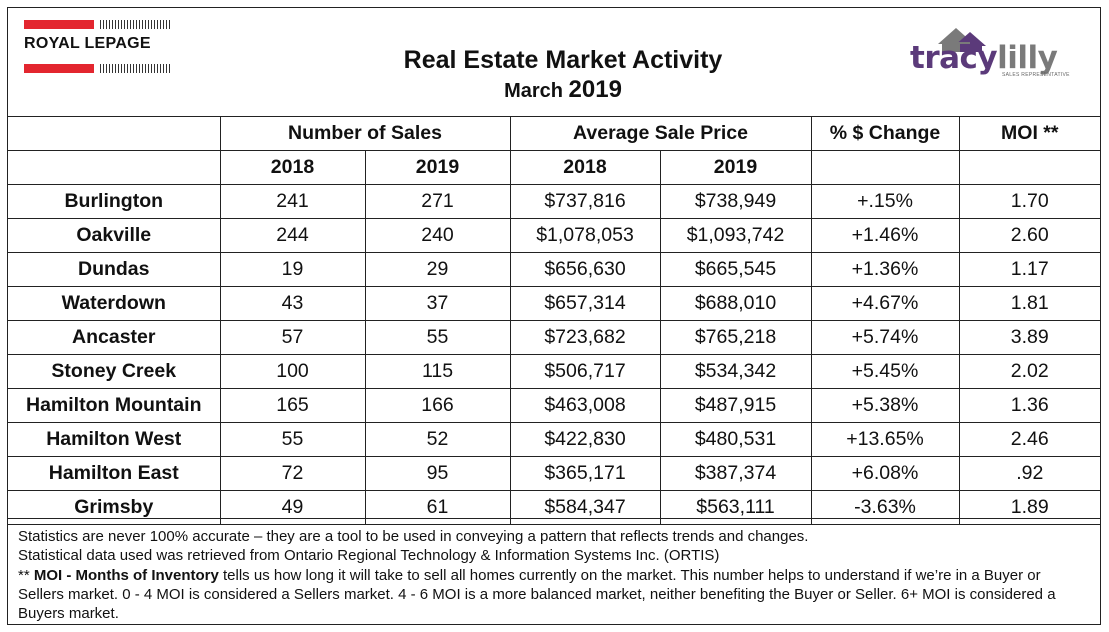  What do you see at coordinates (292, 269) in the screenshot?
I see `sales-2018: 19` at bounding box center [292, 269].